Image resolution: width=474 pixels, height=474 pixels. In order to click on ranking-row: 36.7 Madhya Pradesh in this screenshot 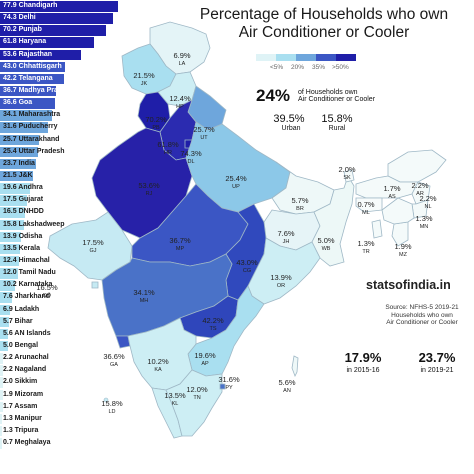, I will do `click(60, 91)`.